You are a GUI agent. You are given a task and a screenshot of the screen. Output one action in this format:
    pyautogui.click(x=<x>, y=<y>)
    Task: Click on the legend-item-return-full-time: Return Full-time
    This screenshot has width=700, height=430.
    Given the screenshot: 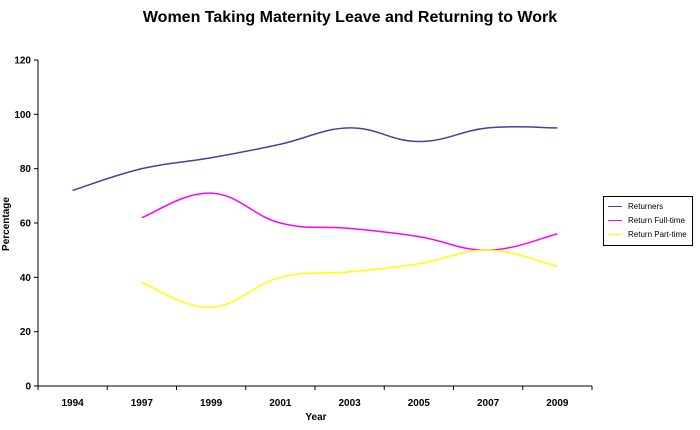 What is the action you would take?
    pyautogui.click(x=650, y=221)
    